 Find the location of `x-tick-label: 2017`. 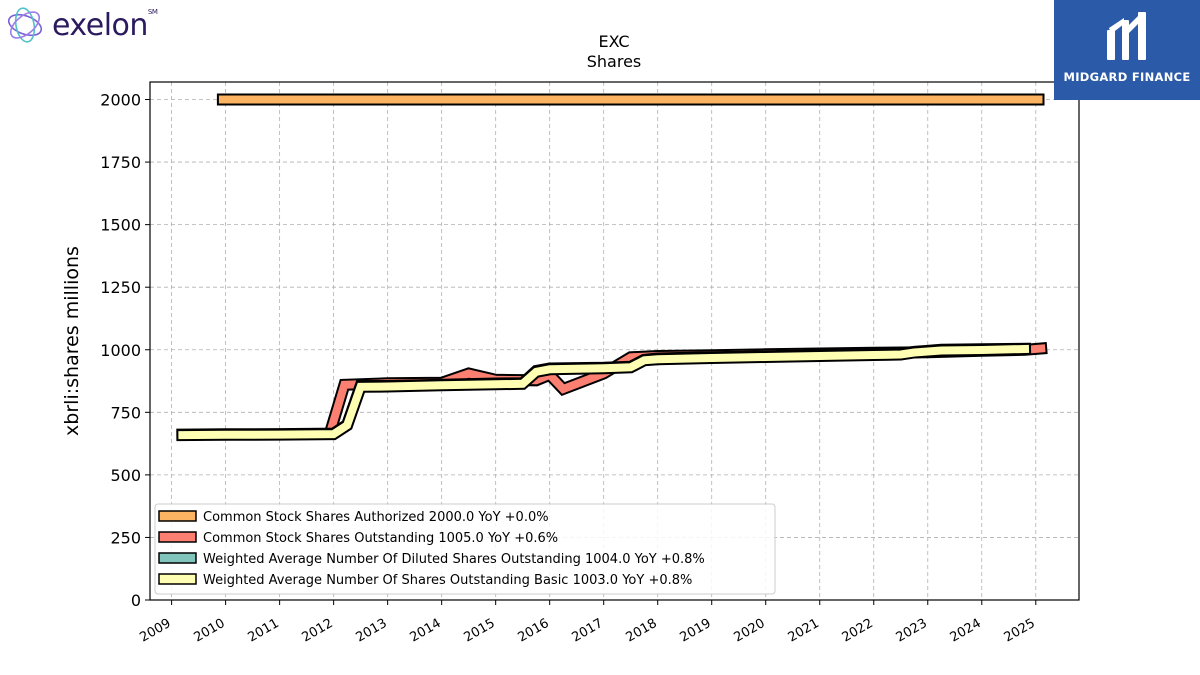

x-tick-label: 2017 is located at coordinates (588, 631).